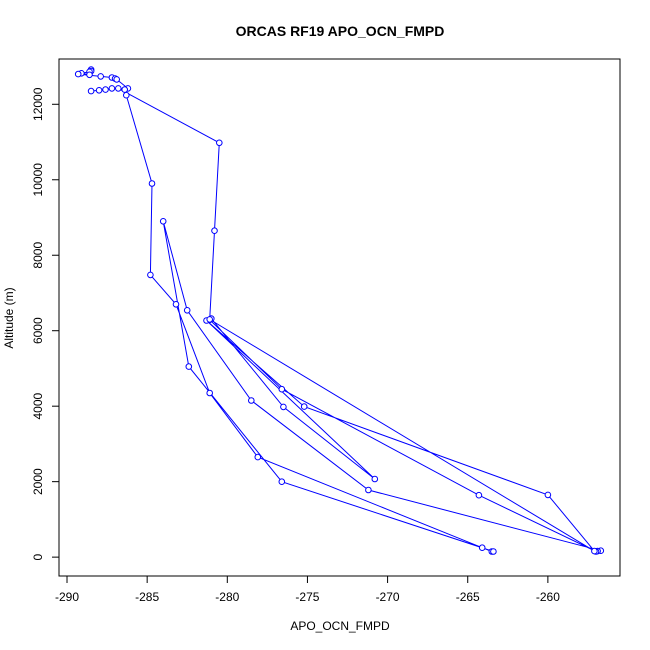 The width and height of the screenshot is (650, 650). What do you see at coordinates (227, 597) in the screenshot?
I see `x-tick-label: -280` at bounding box center [227, 597].